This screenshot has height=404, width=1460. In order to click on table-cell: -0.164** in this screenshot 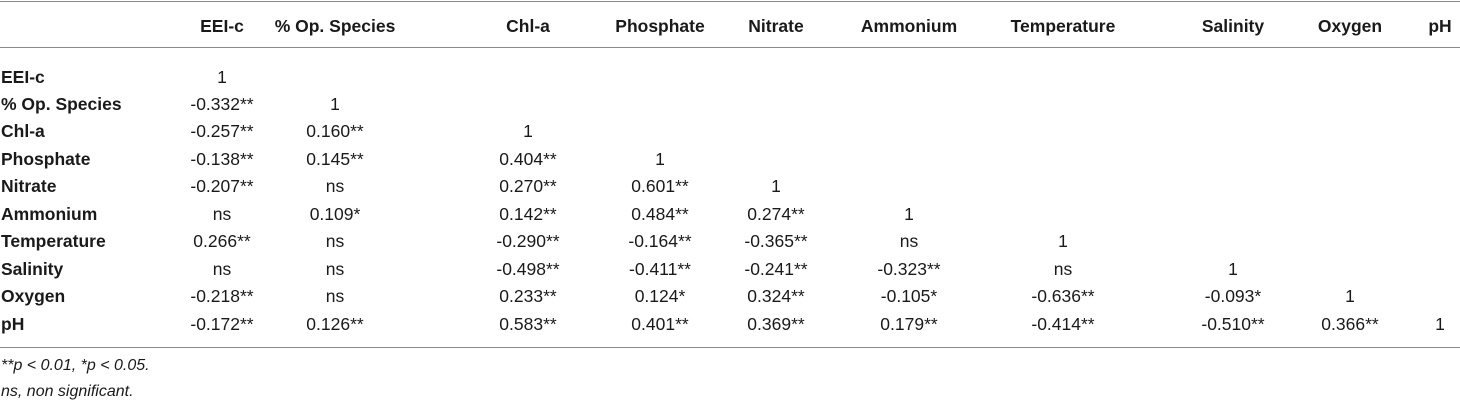, I will do `click(660, 241)`.